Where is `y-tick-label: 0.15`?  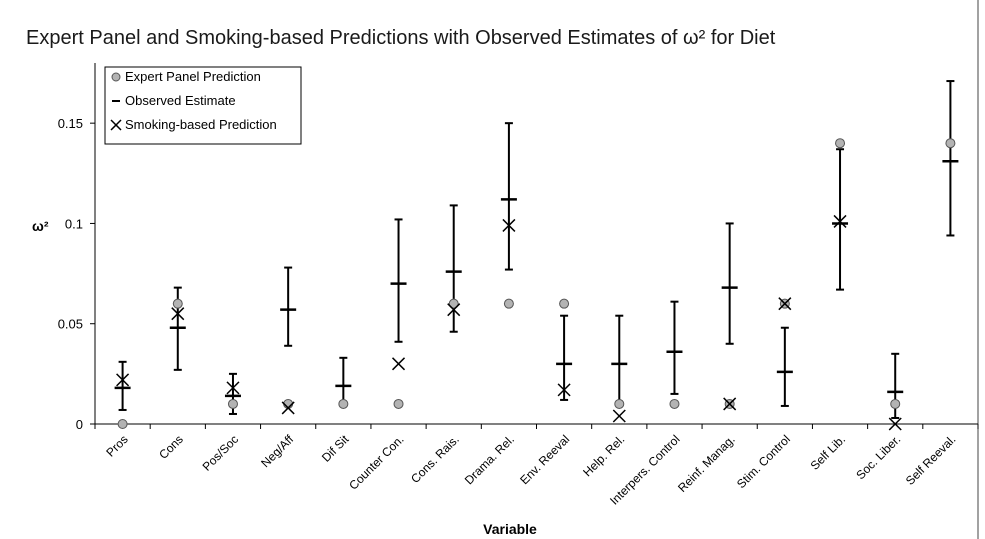 y-tick-label: 0.15 is located at coordinates (70, 123).